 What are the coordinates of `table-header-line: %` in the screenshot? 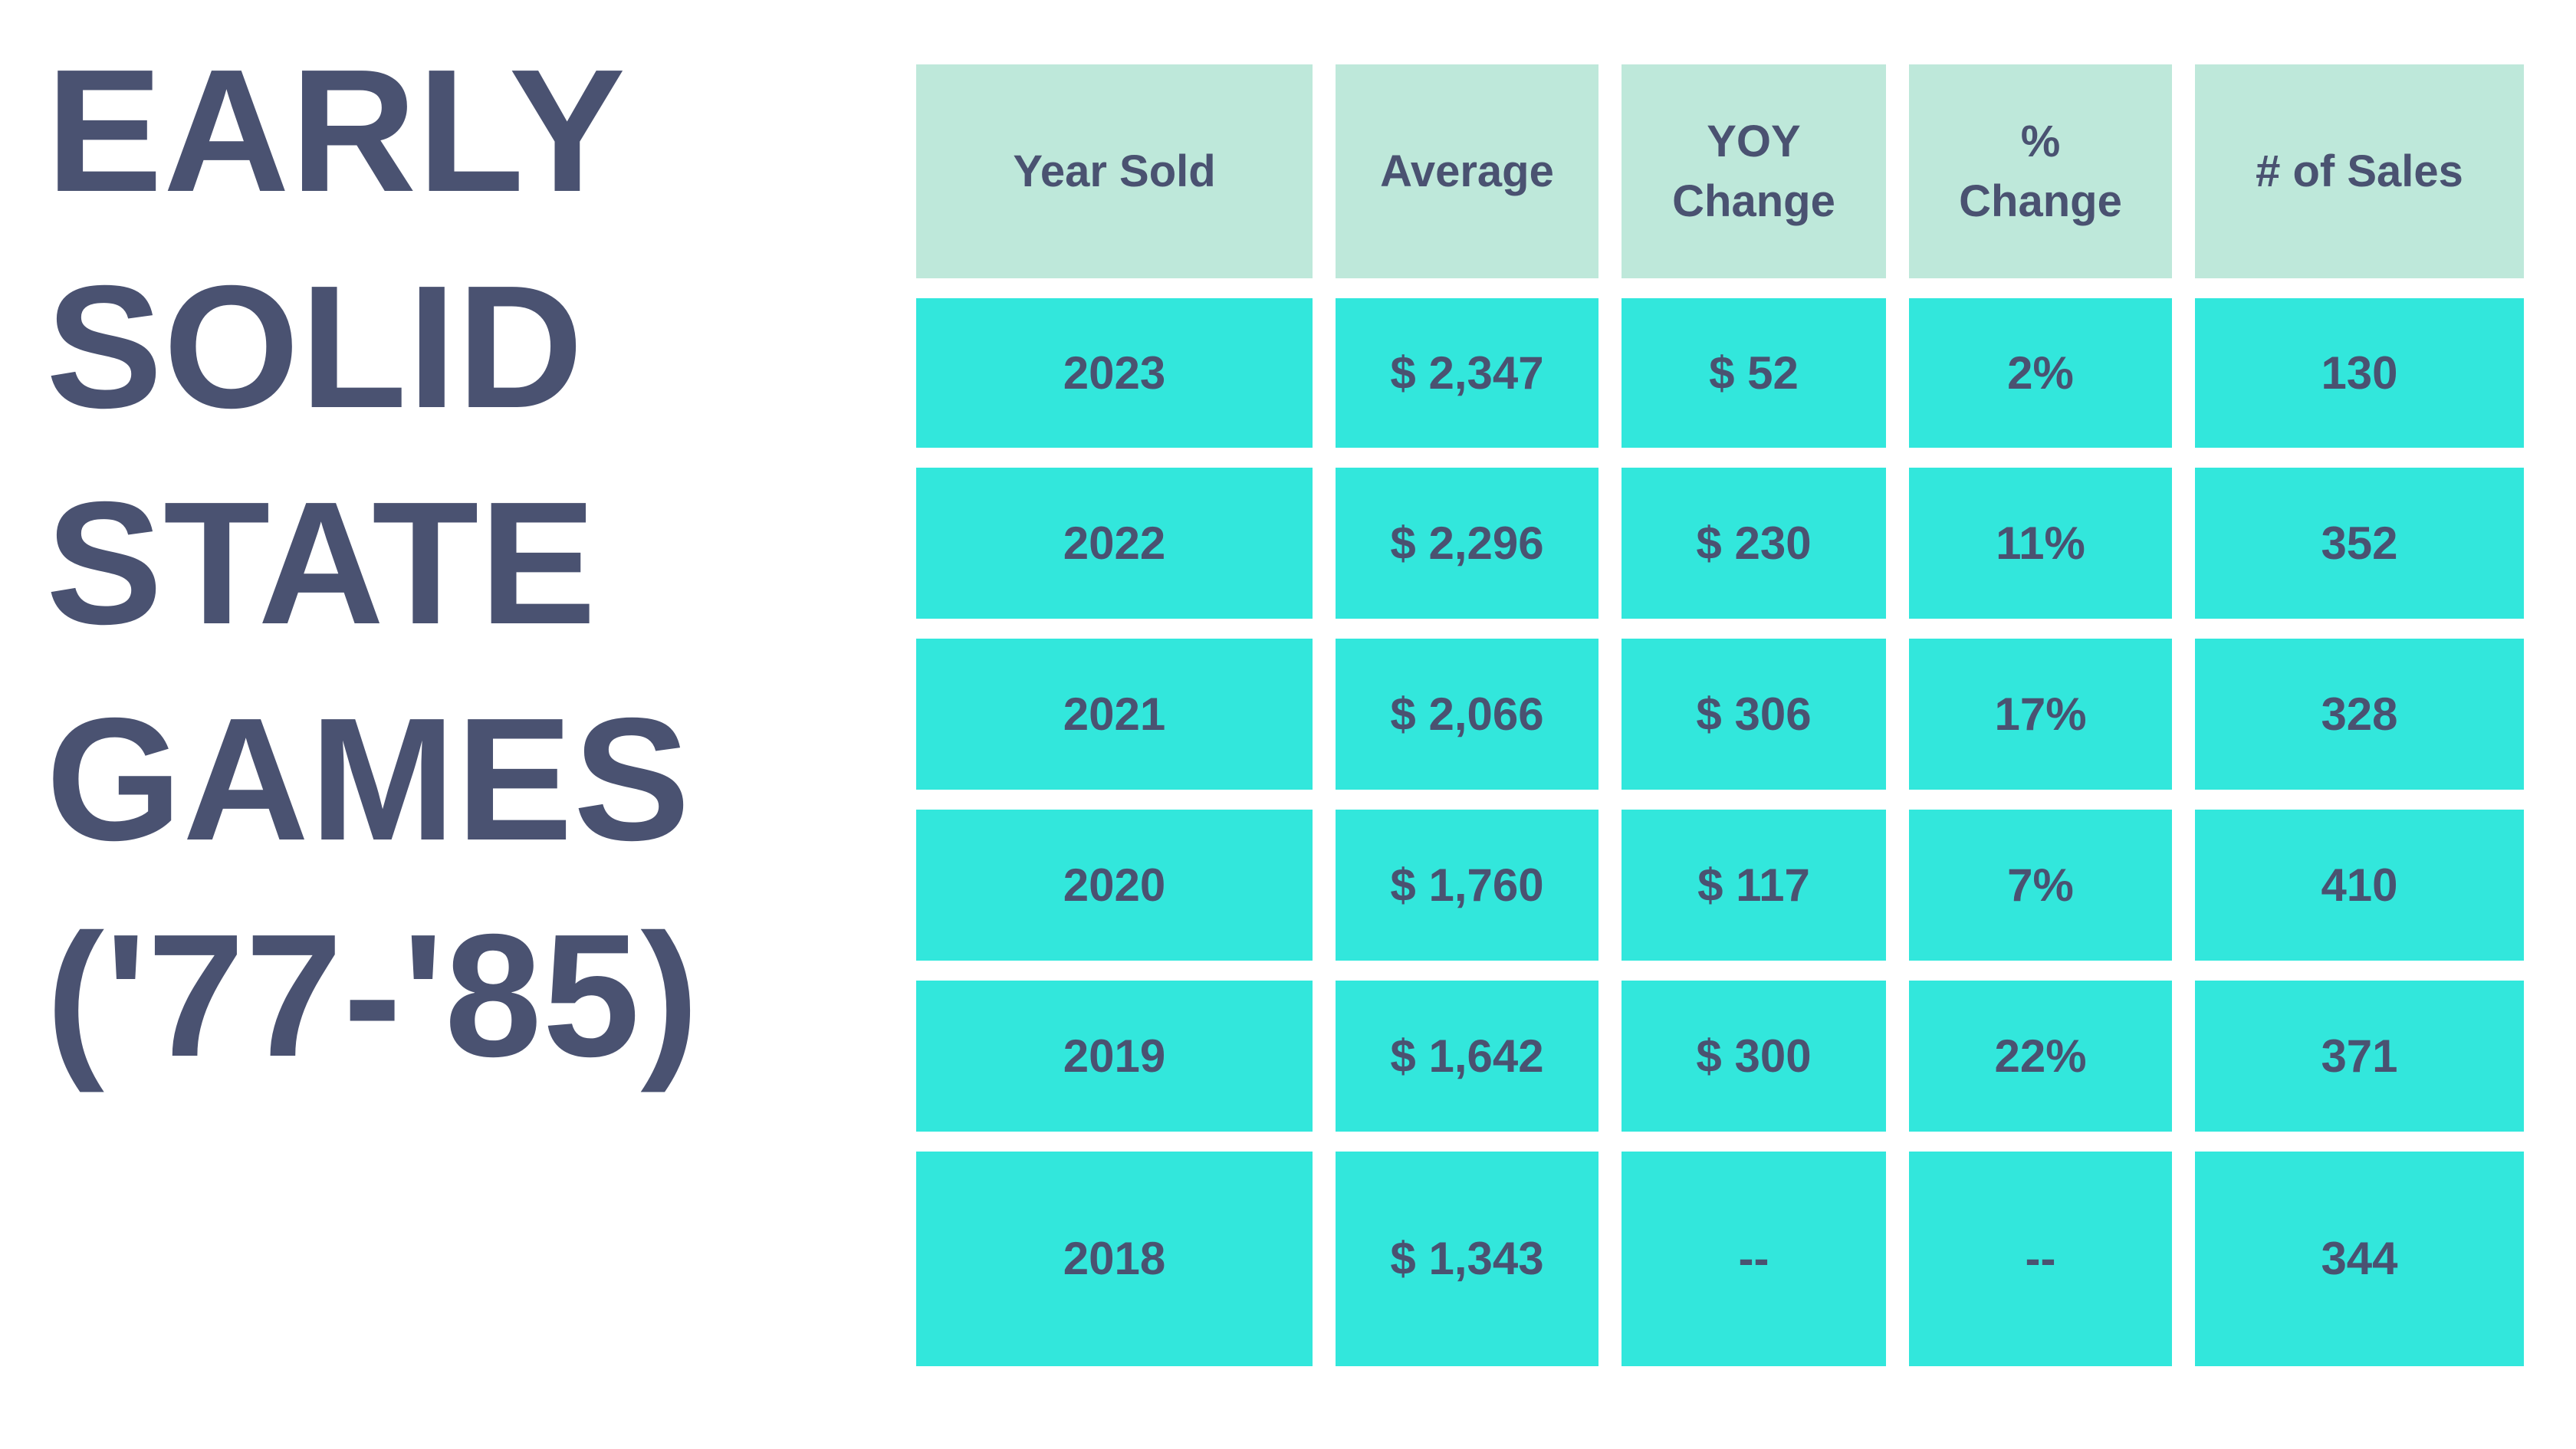 It's located at (2041, 141).